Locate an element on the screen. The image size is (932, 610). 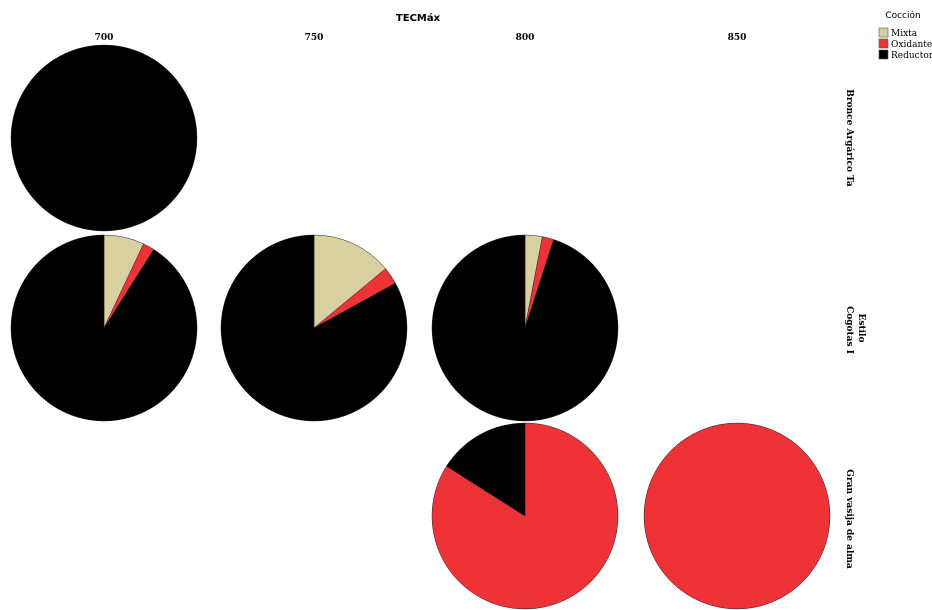
pie-slice-cogotas-i-800-reductor is located at coordinates (525, 328).